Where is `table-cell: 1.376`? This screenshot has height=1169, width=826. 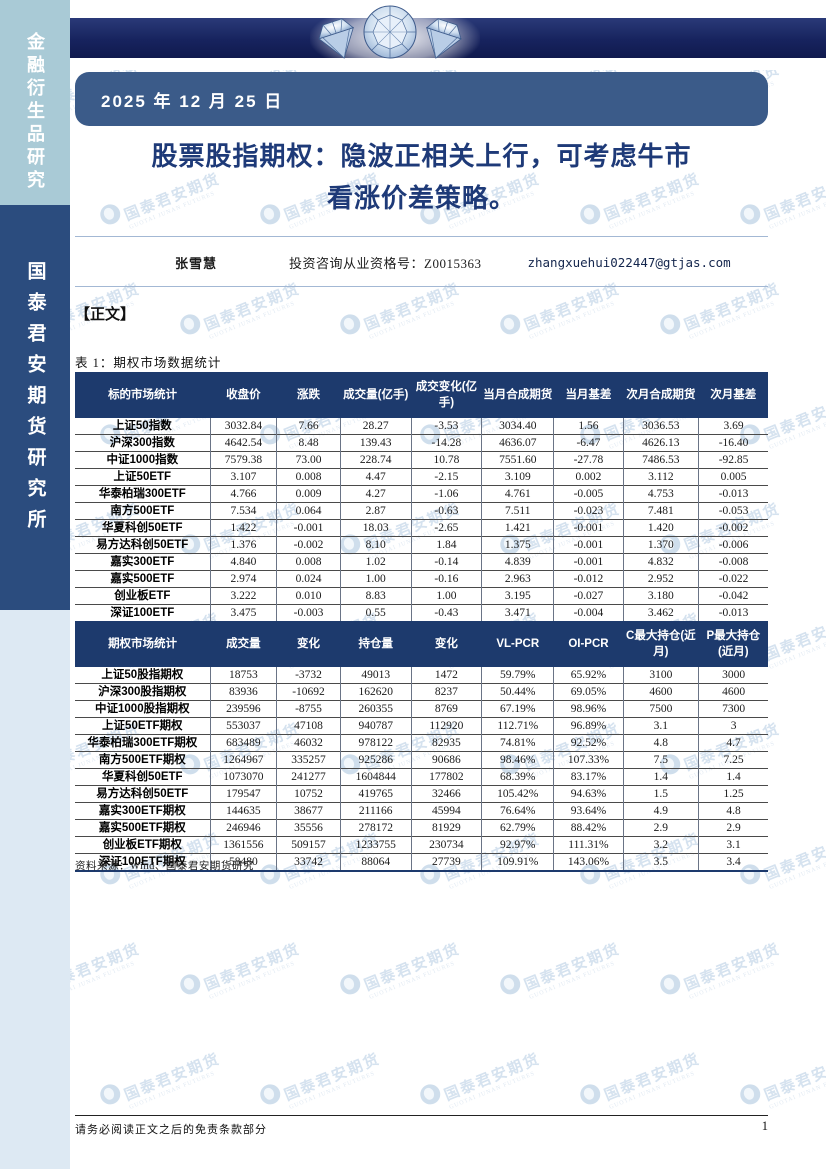
table-cell: 1.376 is located at coordinates (243, 545).